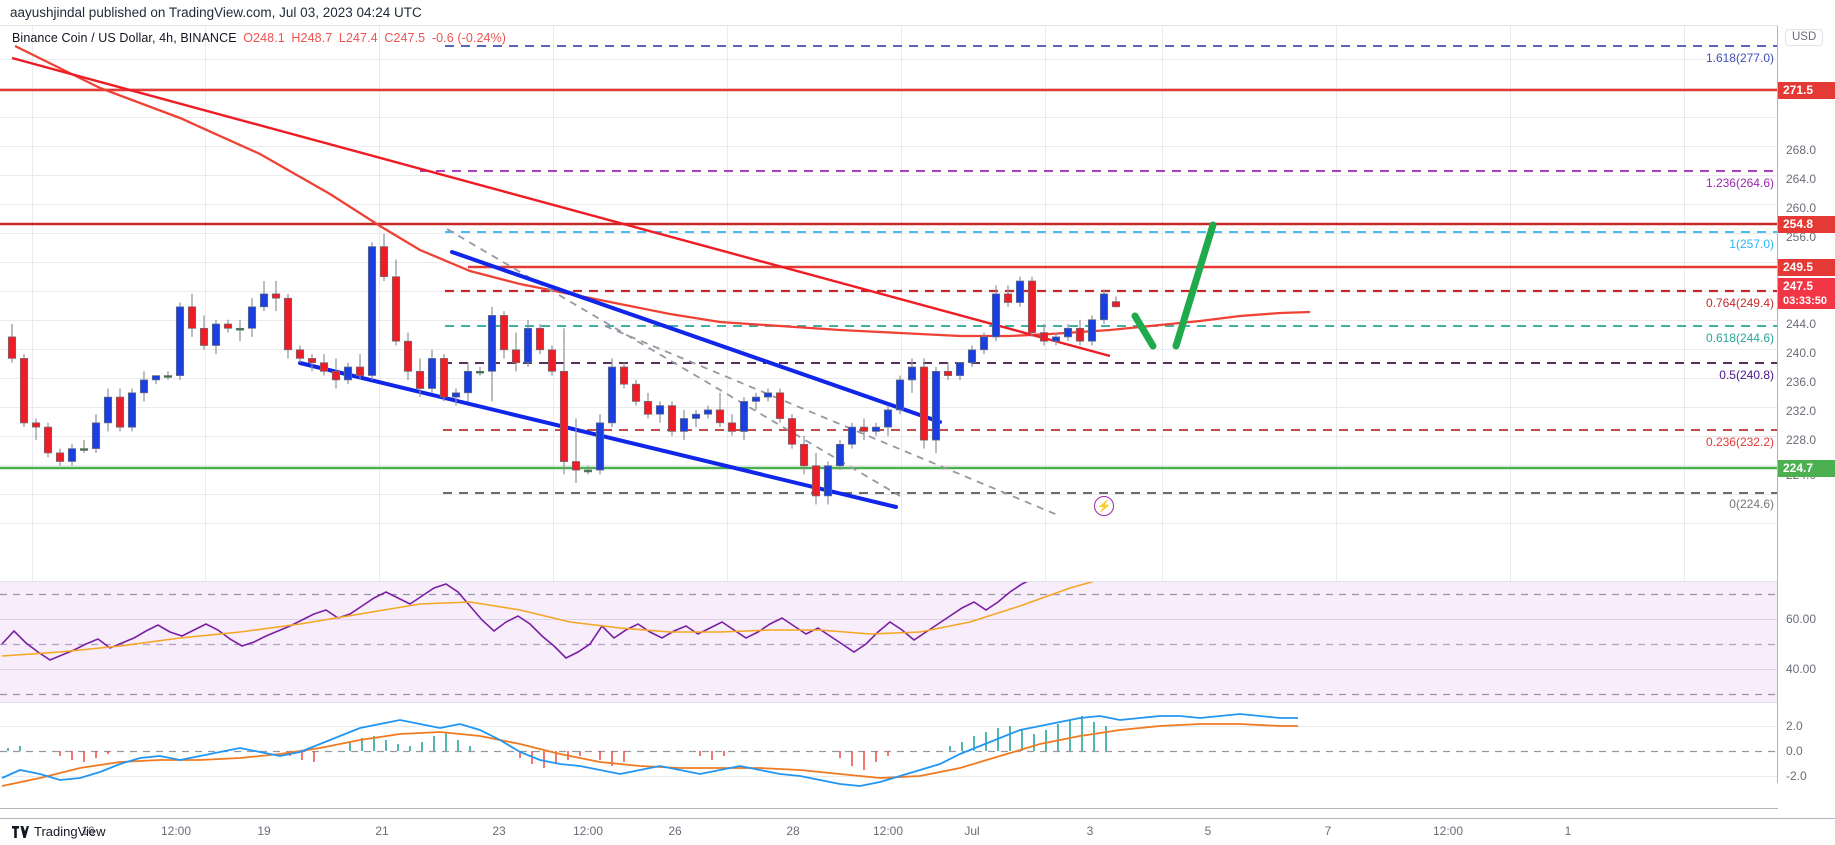 This screenshot has height=845, width=1835. I want to click on axis-tick-240: 240.0, so click(1801, 353).